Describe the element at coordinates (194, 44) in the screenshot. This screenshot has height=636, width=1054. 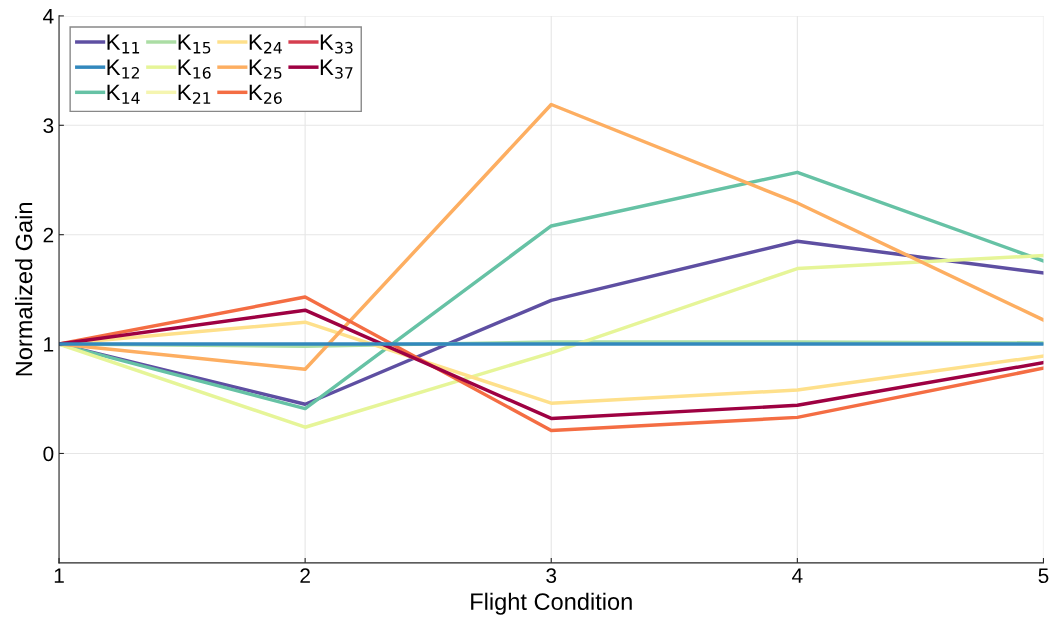
I see `legend-label: K$_{15}$` at that location.